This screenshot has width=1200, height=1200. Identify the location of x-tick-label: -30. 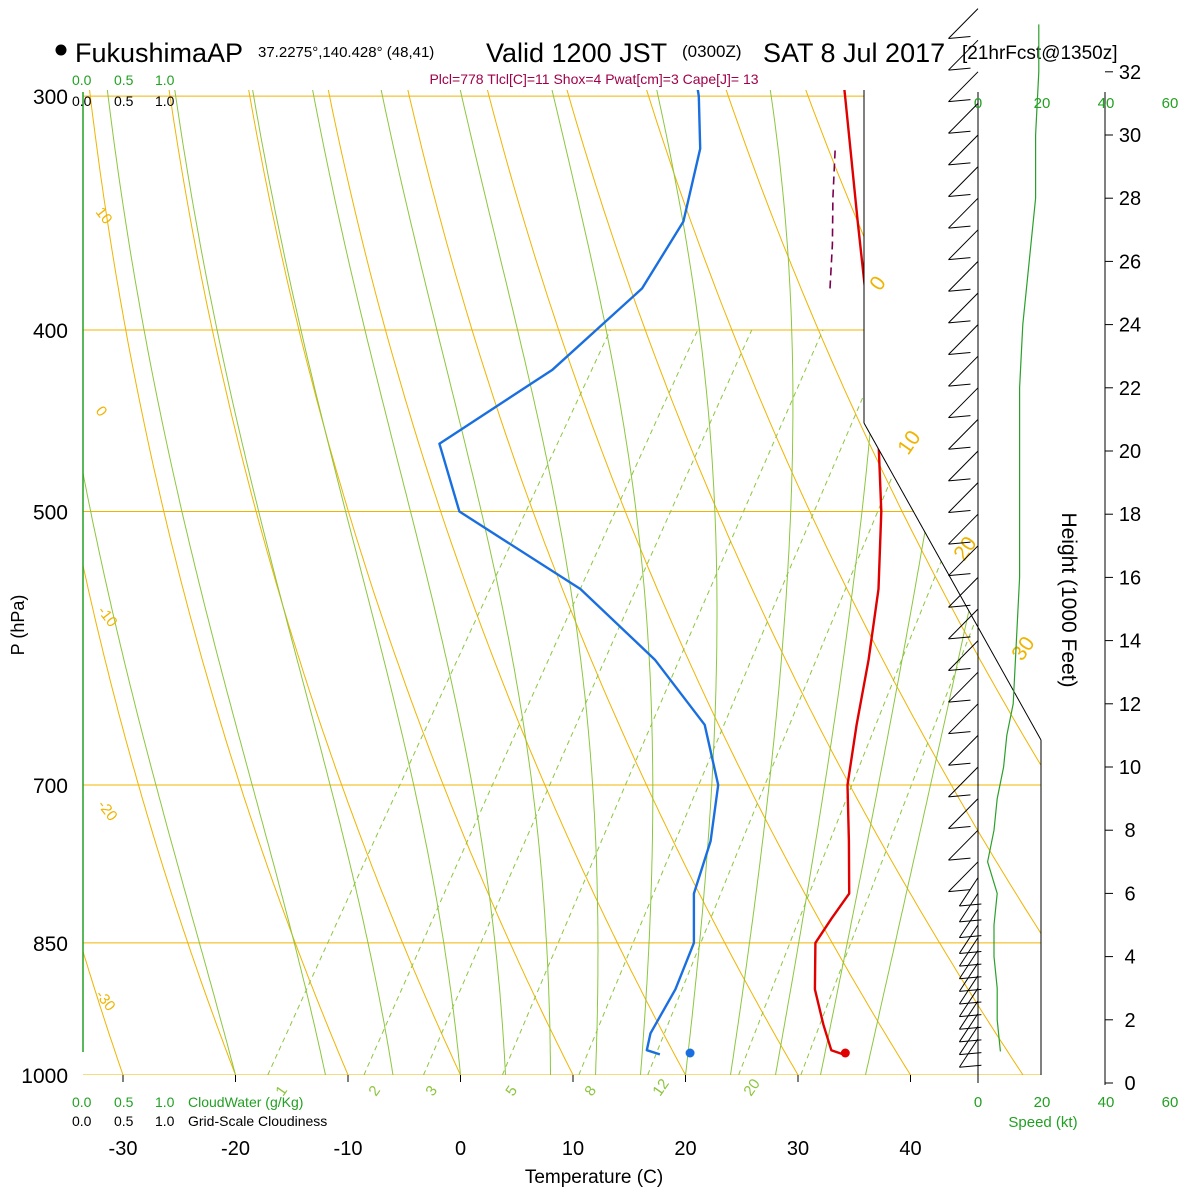
(123, 1149).